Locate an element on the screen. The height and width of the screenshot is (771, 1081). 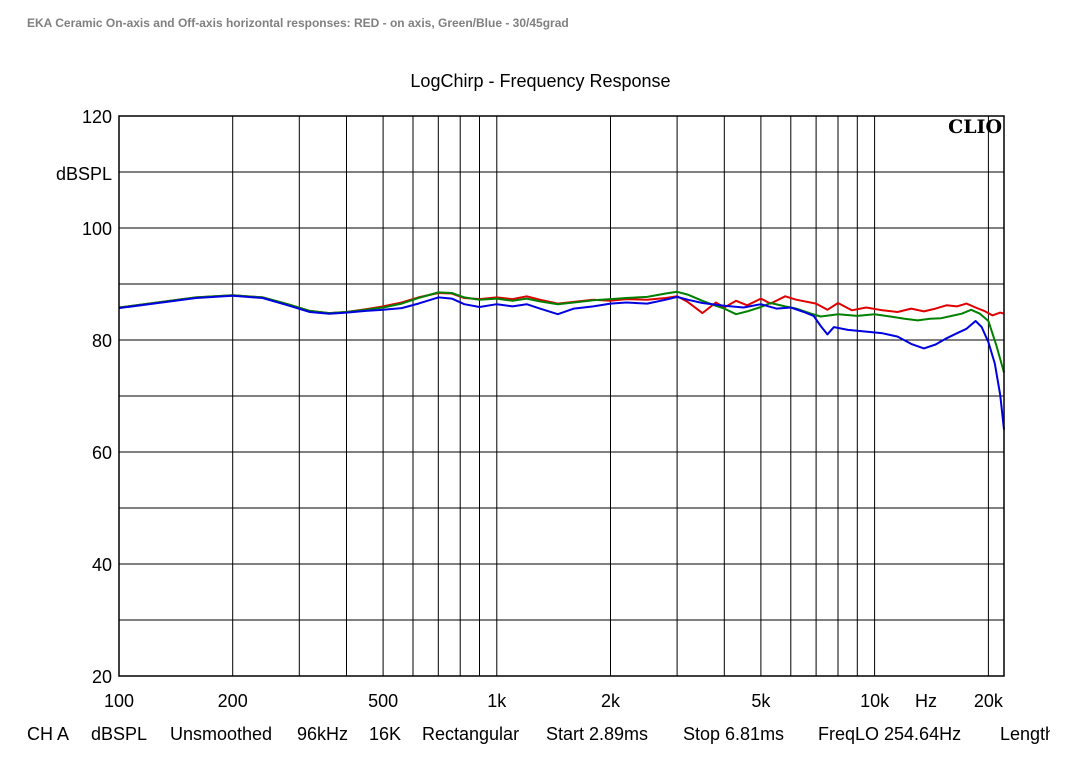
status-start: Start 2.89ms is located at coordinates (597, 734).